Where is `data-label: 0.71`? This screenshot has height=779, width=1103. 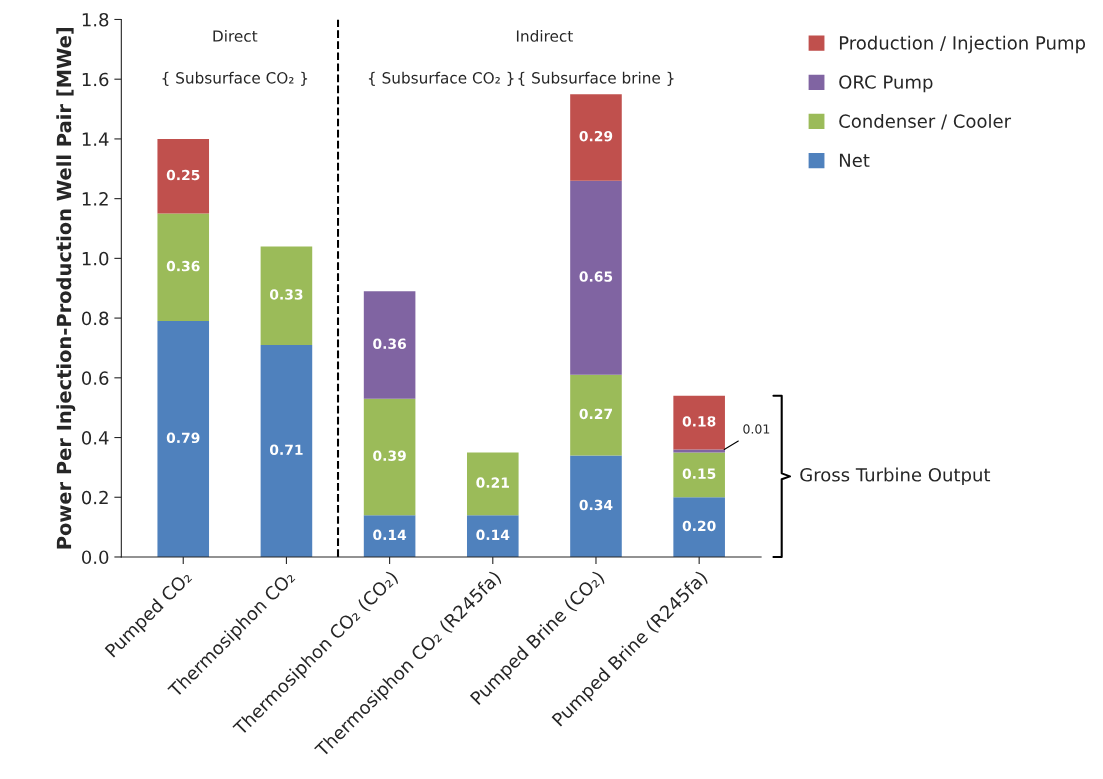
data-label: 0.71 is located at coordinates (286, 450).